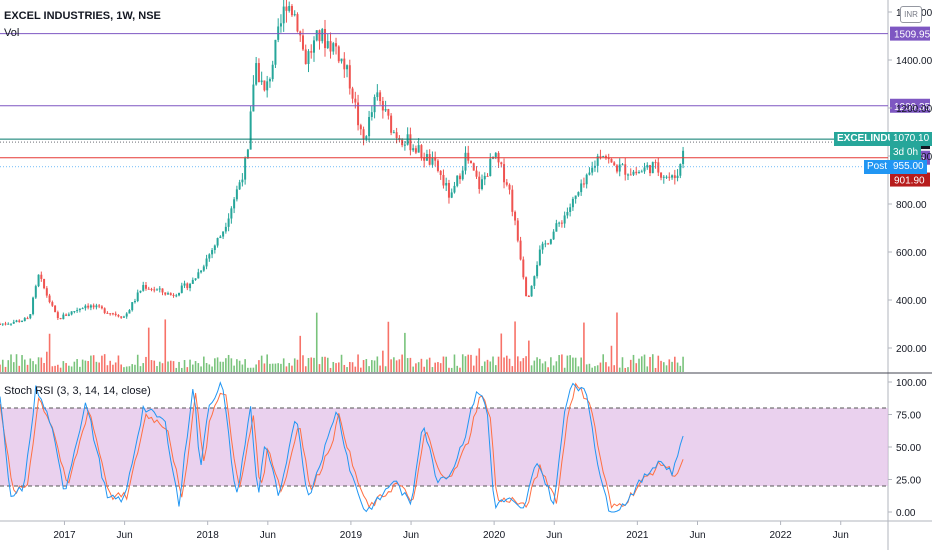  Describe the element at coordinates (342, 342) in the screenshot. I see `volume-group` at that location.